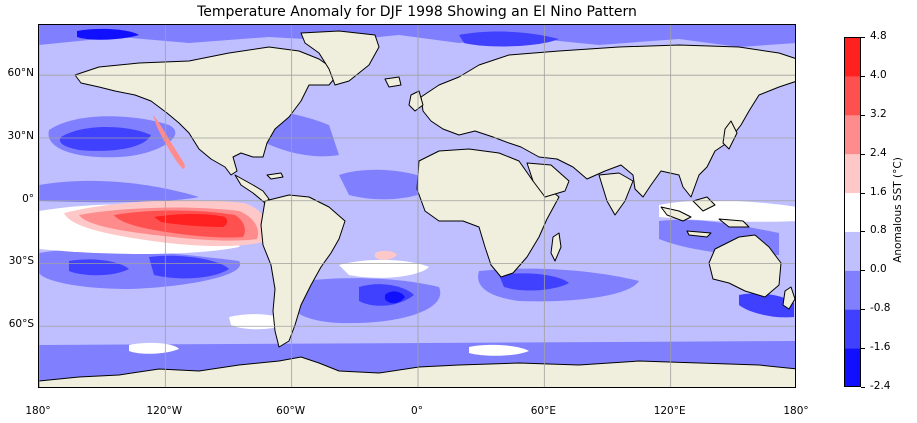 This screenshot has height=423, width=917. What do you see at coordinates (28, 198) in the screenshot?
I see `latitude-label: 0°` at bounding box center [28, 198].